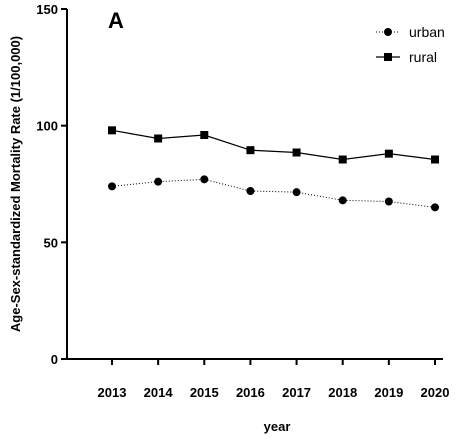 The width and height of the screenshot is (457, 443). I want to click on series-rural, so click(273, 145).